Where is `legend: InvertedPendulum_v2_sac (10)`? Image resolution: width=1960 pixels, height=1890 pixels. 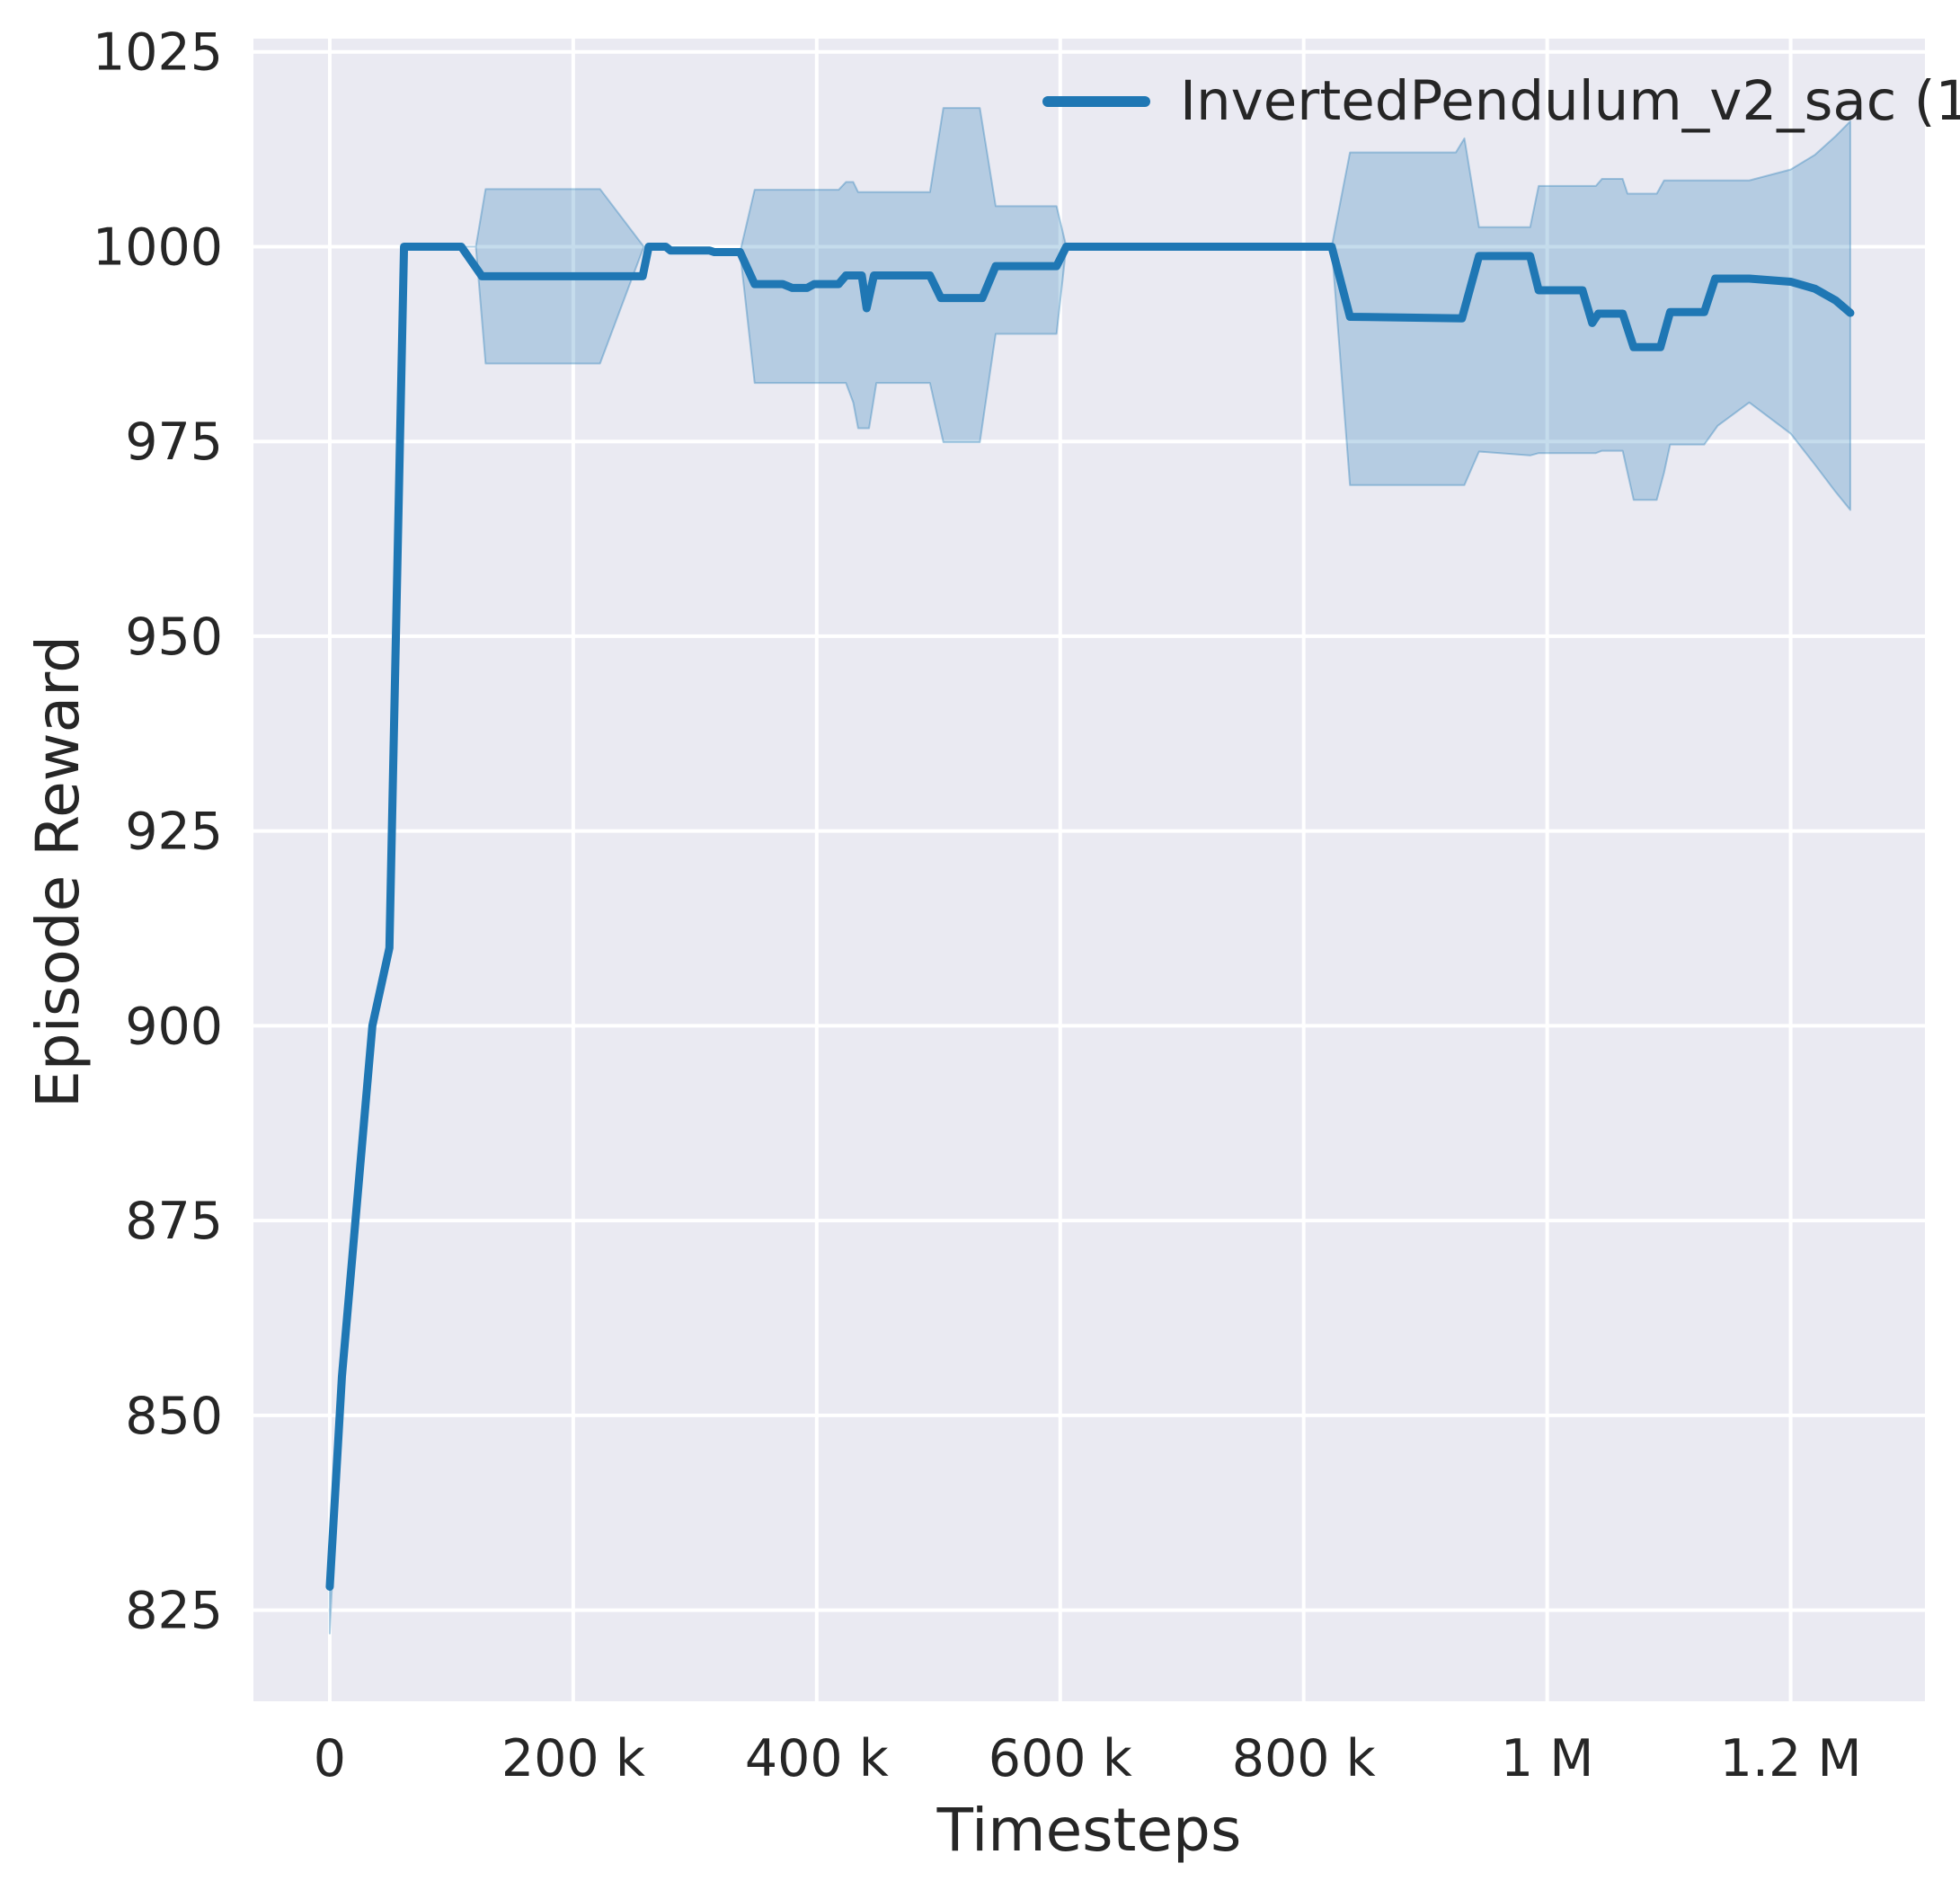
legend: InvertedPendulum_v2_sac (10) is located at coordinates (1501, 101).